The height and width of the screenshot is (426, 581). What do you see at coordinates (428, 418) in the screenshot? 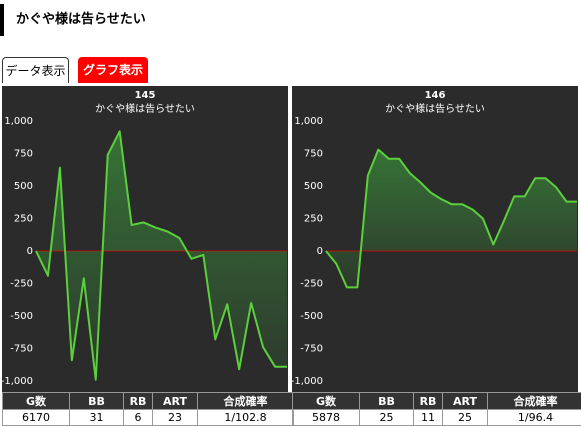
I see `table-cell: 11` at bounding box center [428, 418].